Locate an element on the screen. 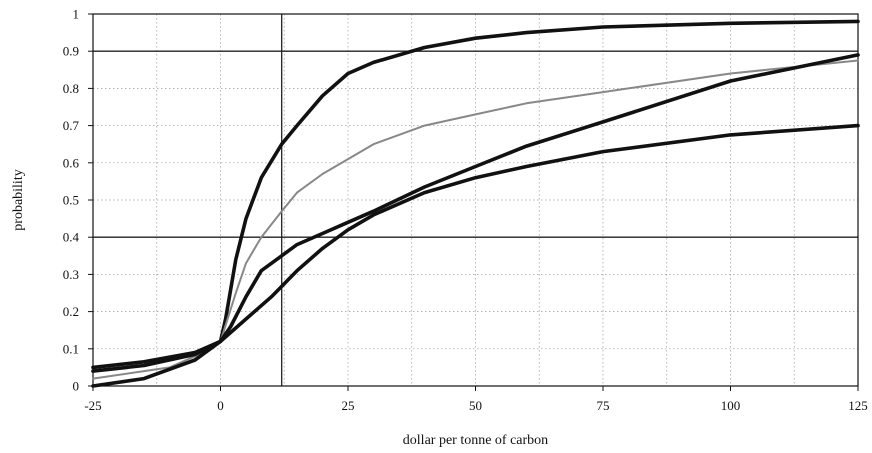 The width and height of the screenshot is (872, 453). y-tick-label: 0 is located at coordinates (76, 386).